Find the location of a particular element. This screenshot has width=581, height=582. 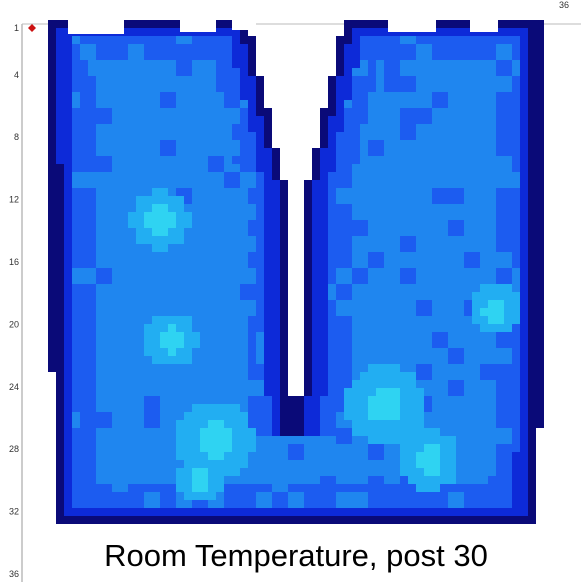

y-tick-label: 24 is located at coordinates (14, 387).